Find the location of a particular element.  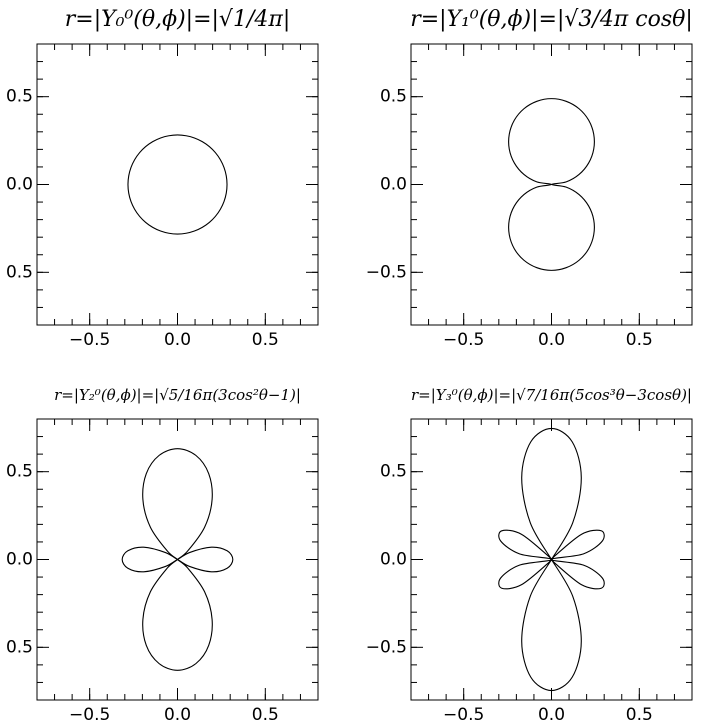

chart-title: r=|Y₁⁰(θ,ϕ)|=|√3/4π cosθ| is located at coordinates (551, 19).